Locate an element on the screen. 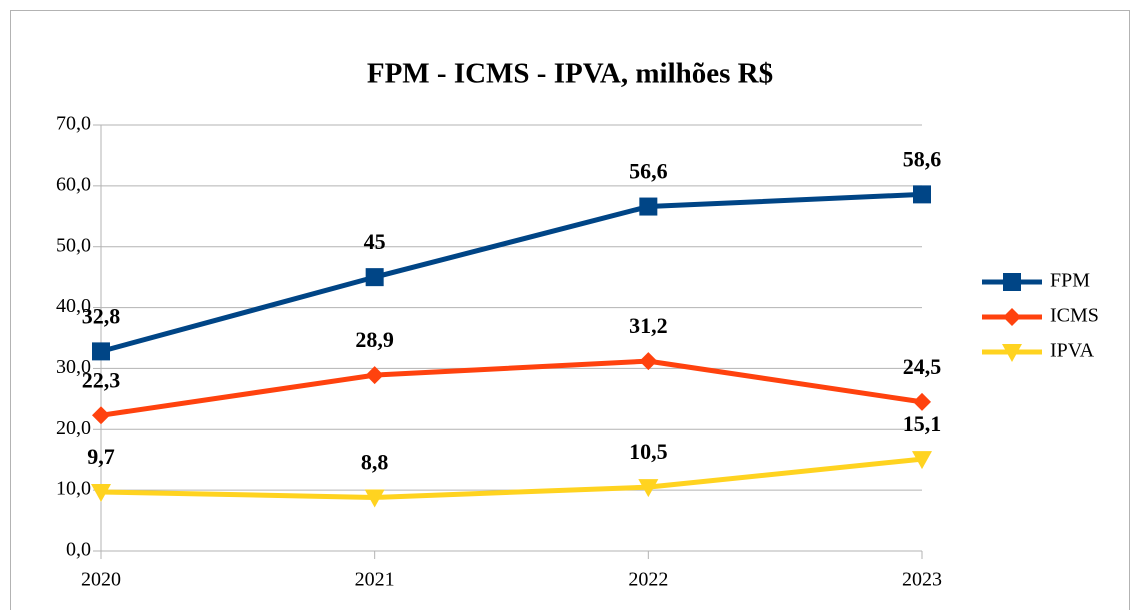  legend-label: FPM is located at coordinates (1070, 281).